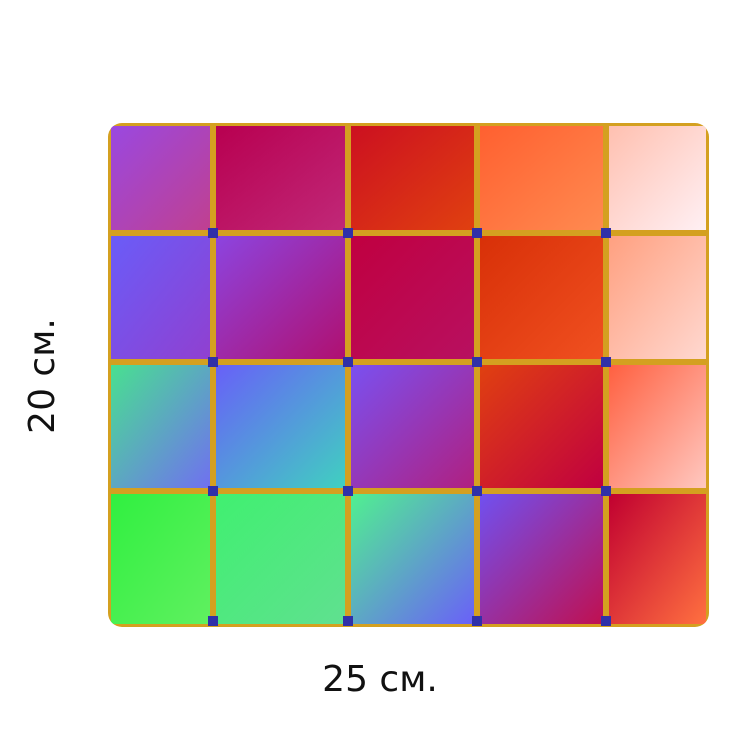 The width and height of the screenshot is (750, 750). Describe the element at coordinates (380, 679) in the screenshot. I see `width-label: 25 см.` at that location.